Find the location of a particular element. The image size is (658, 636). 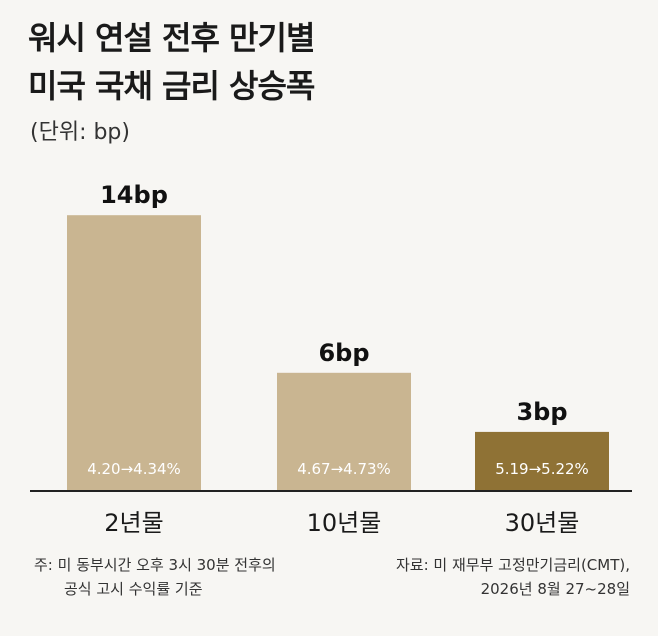

x-tick-label: 10년물 is located at coordinates (344, 523).